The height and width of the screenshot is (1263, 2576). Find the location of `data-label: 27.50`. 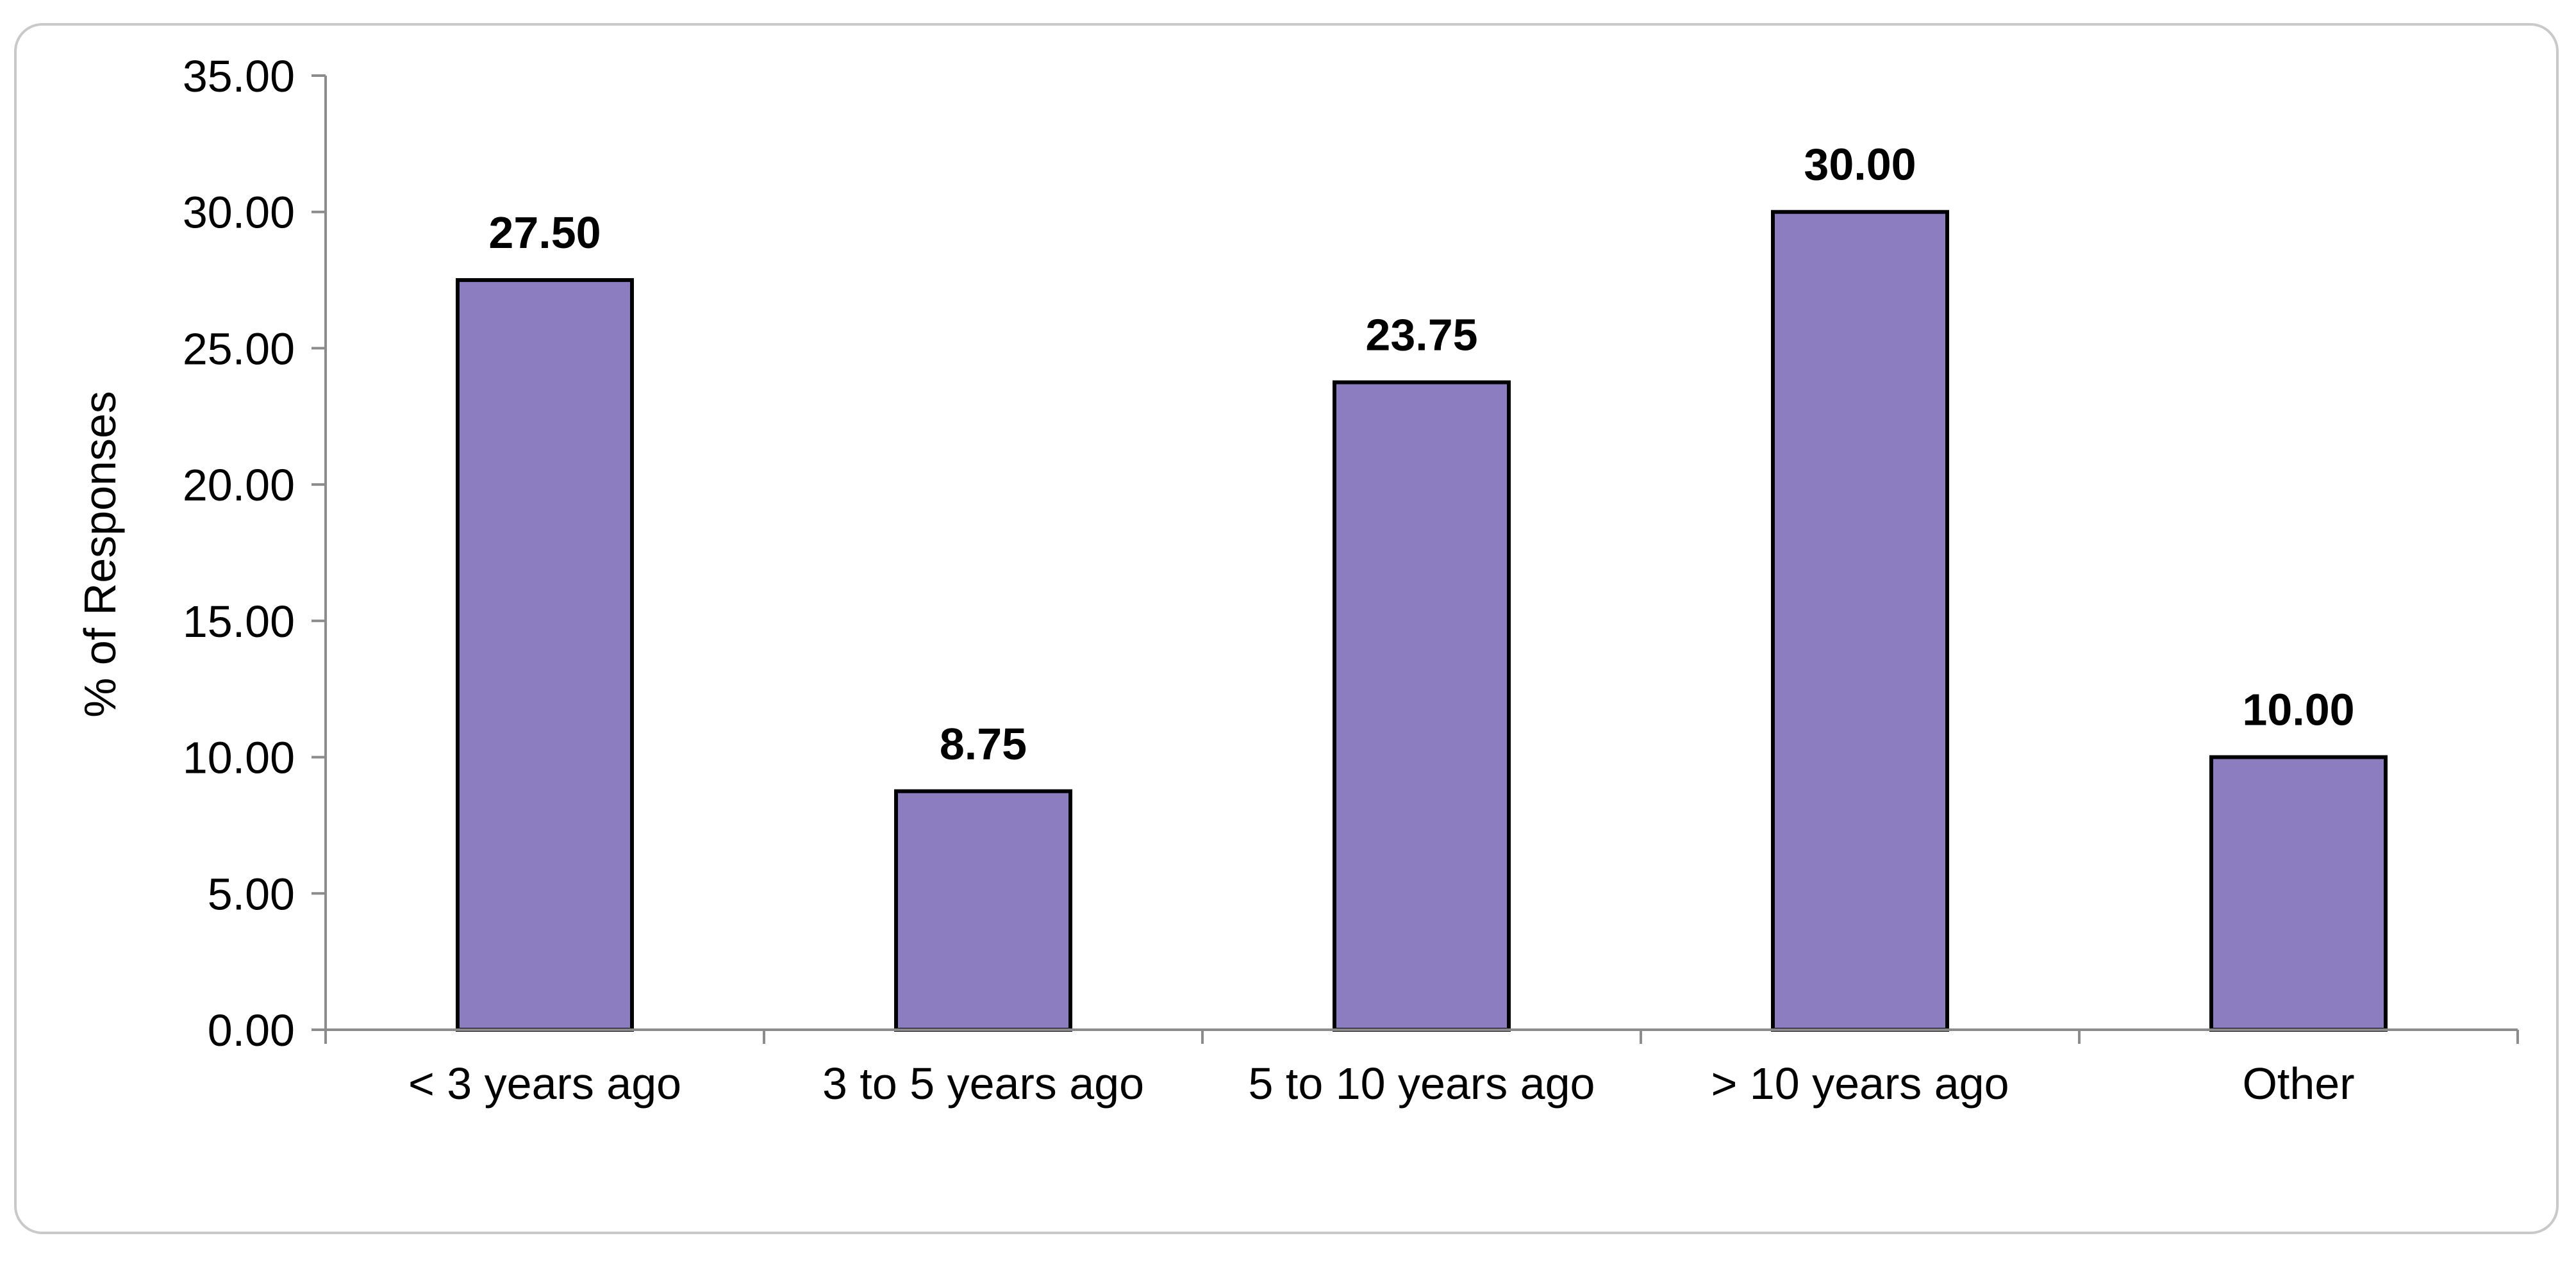

data-label: 27.50 is located at coordinates (544, 233).